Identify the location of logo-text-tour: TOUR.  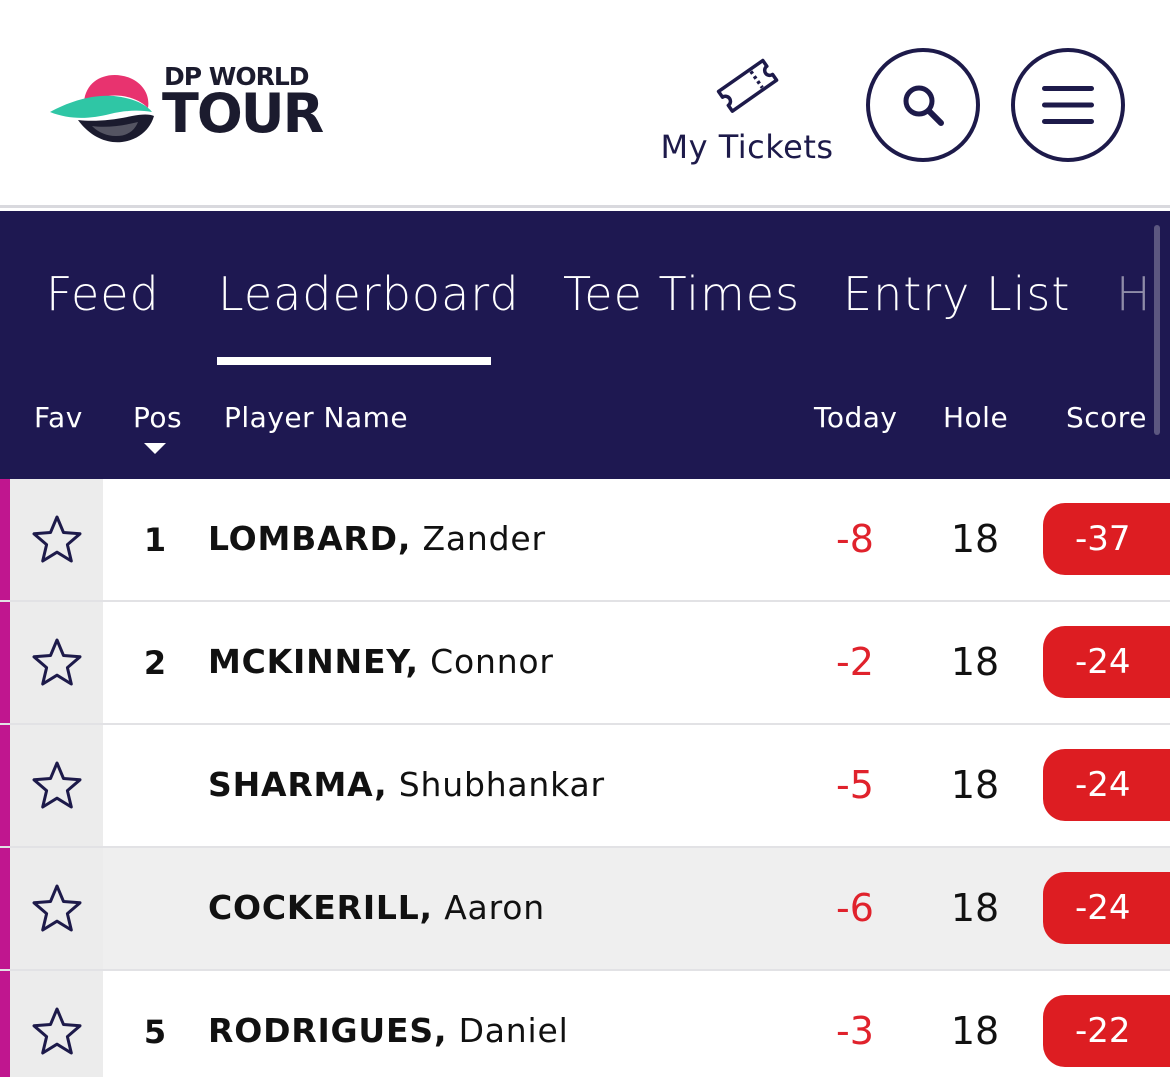
(243, 113).